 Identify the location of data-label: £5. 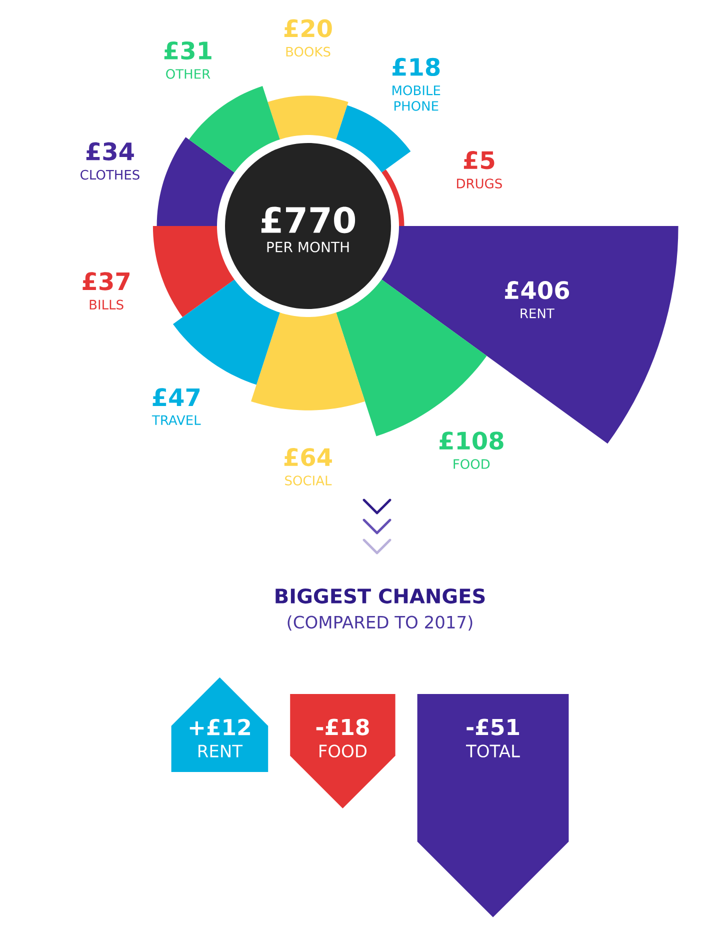
(479, 160).